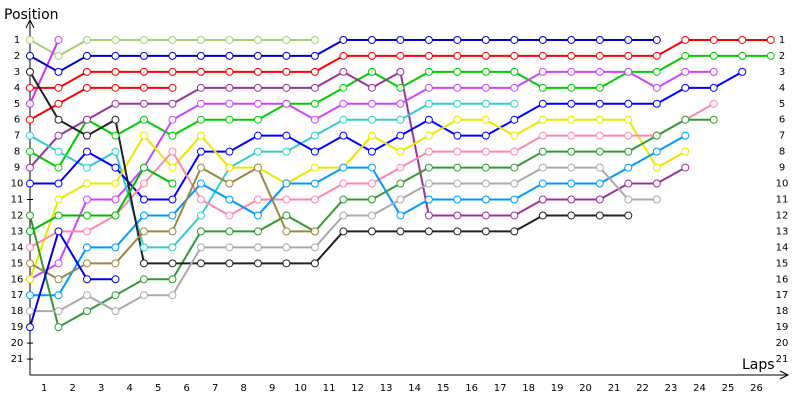 The image size is (800, 400). I want to click on y-axis-title: Position, so click(31, 15).